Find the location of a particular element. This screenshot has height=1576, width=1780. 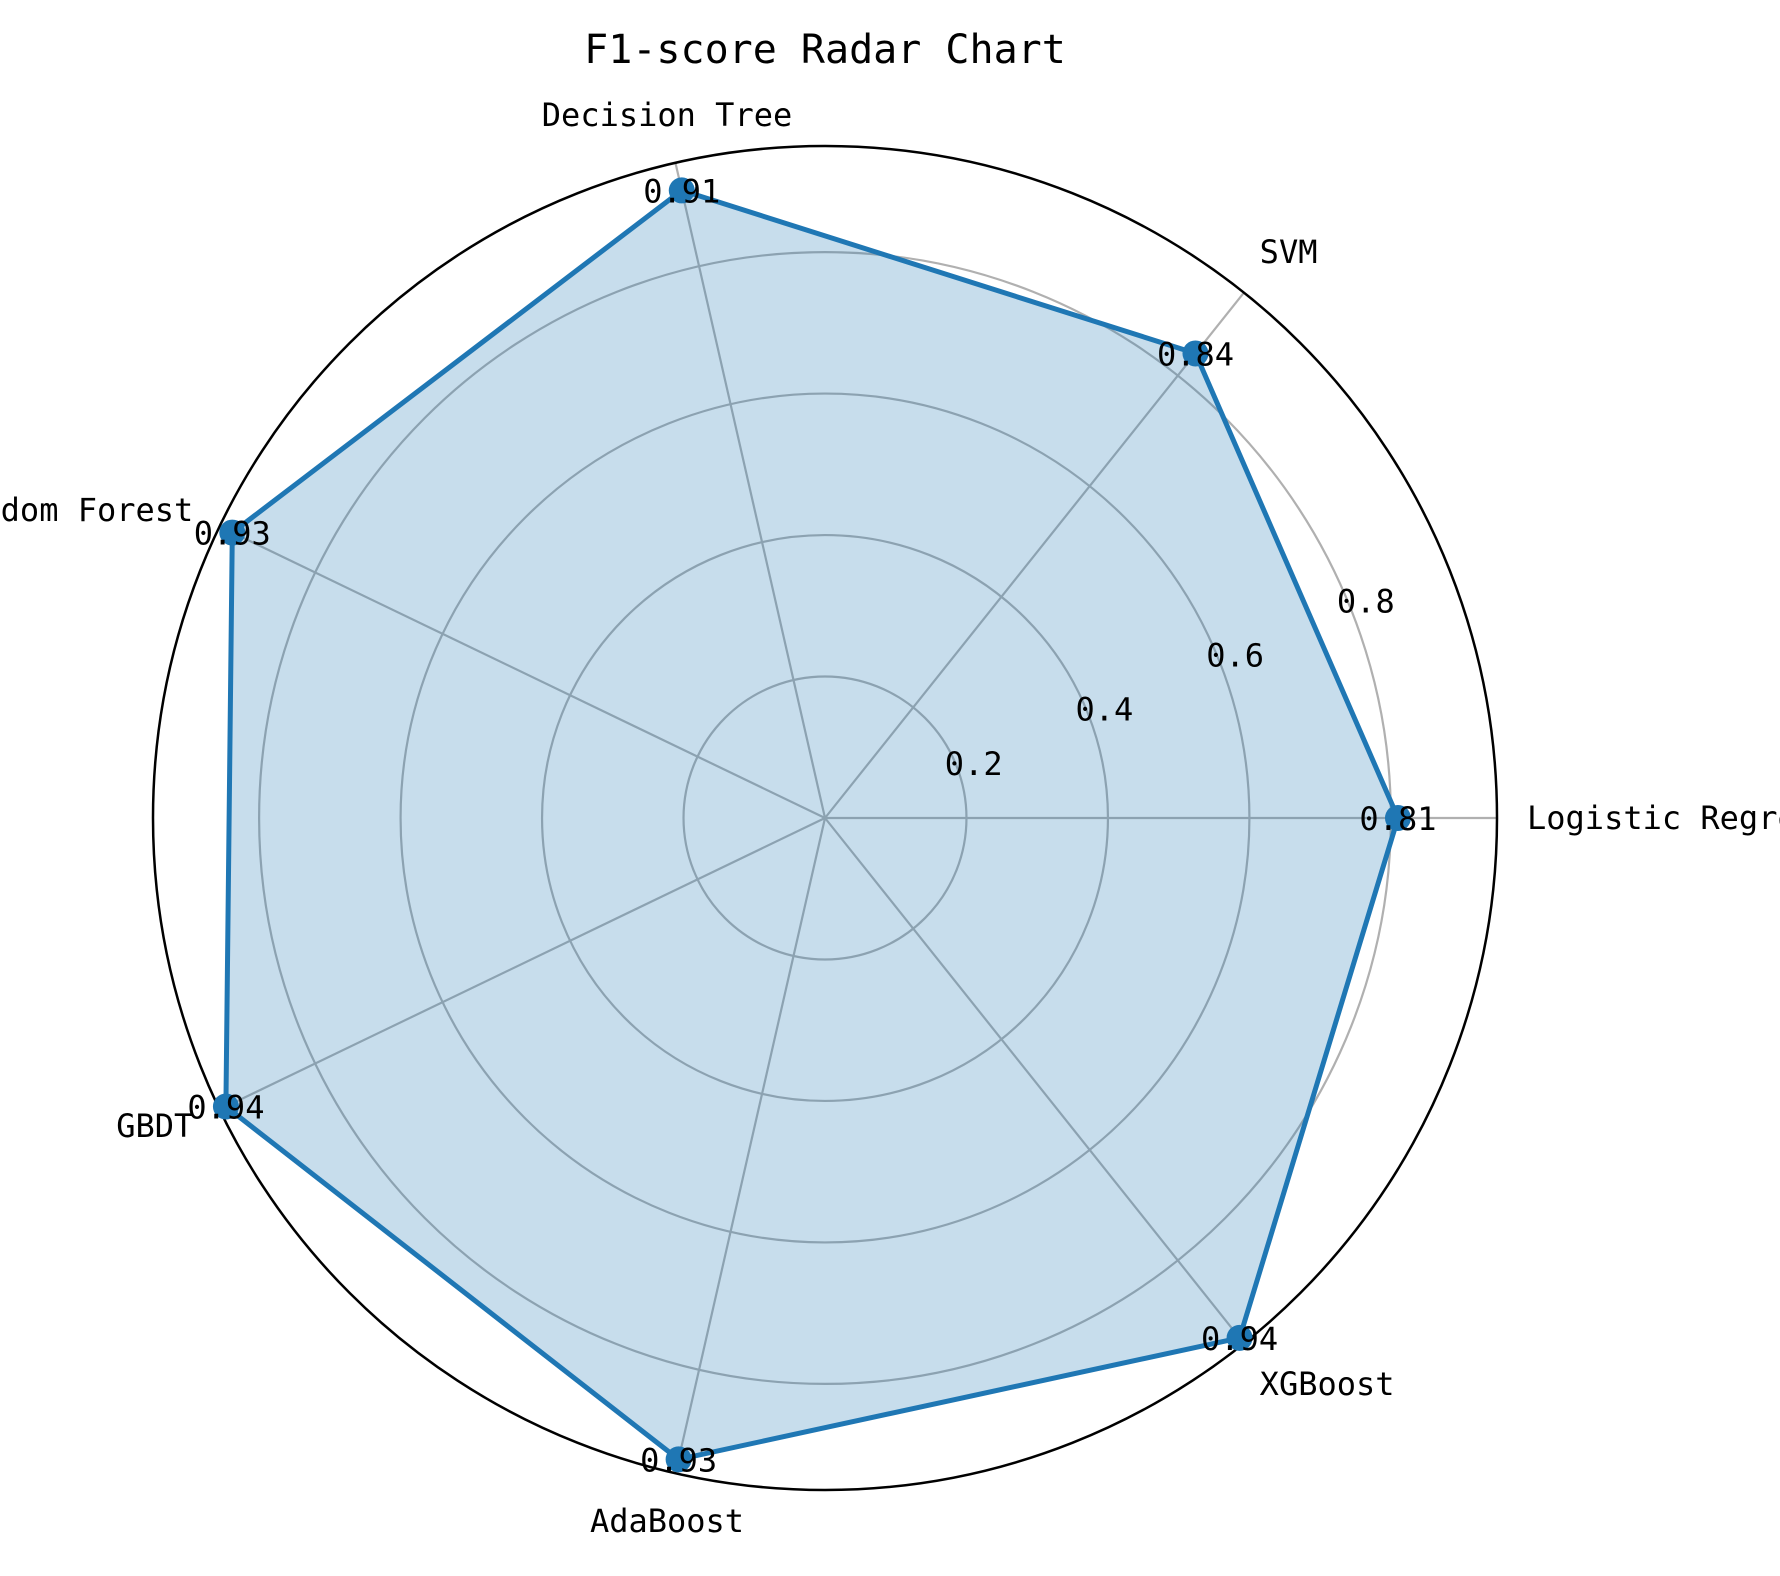

category-label-2: Decision Tree is located at coordinates (667, 115).